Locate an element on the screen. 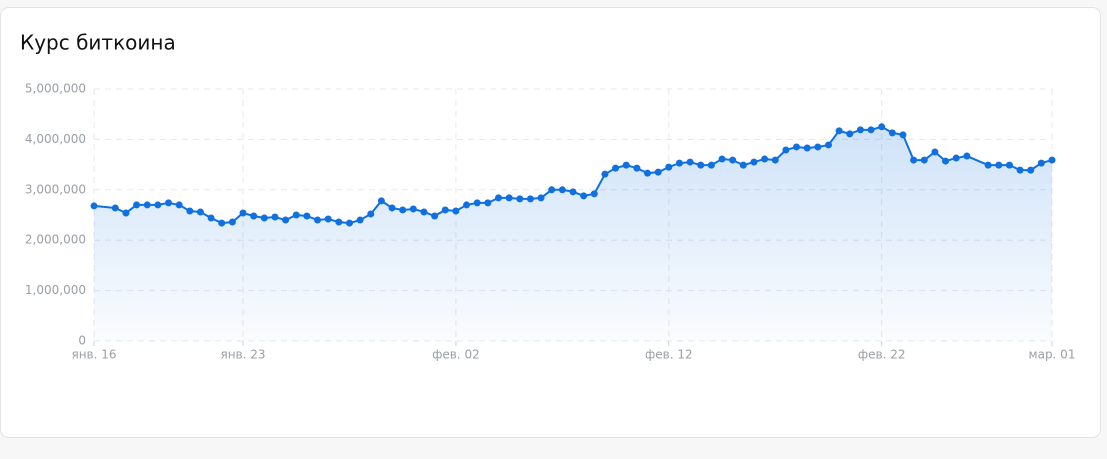 The image size is (1107, 459). x-tick-label: янв. 16 is located at coordinates (93, 355).